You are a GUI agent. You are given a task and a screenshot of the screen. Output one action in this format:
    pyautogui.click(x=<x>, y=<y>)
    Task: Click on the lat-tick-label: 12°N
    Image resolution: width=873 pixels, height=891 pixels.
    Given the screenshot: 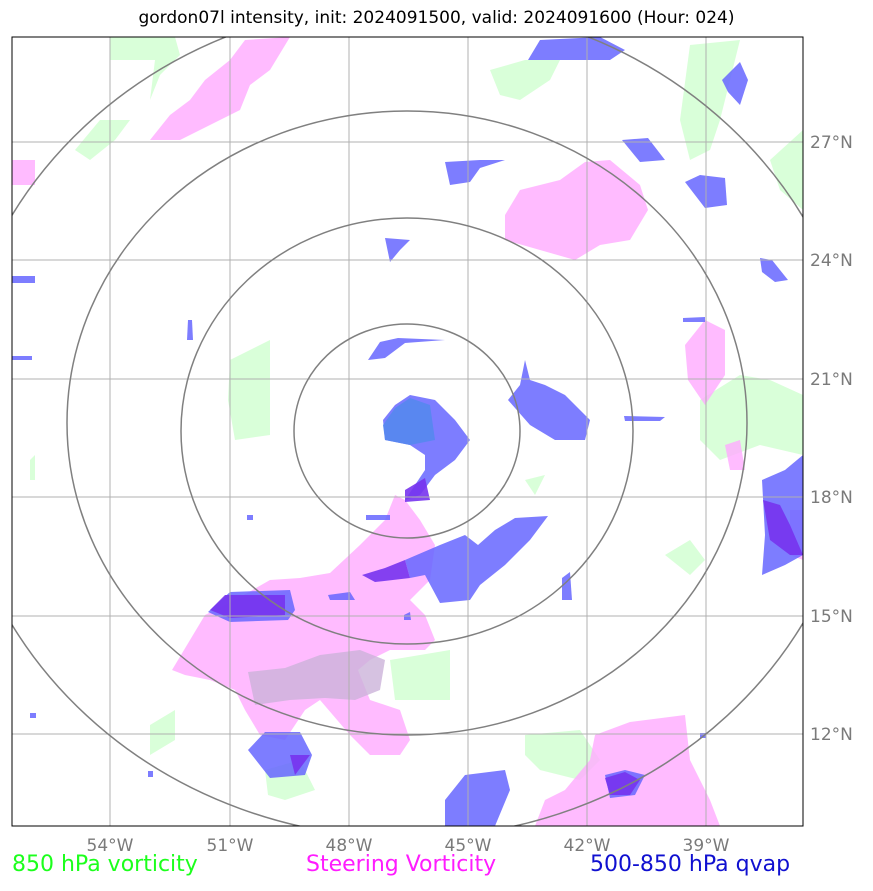 What is the action you would take?
    pyautogui.click(x=831, y=735)
    